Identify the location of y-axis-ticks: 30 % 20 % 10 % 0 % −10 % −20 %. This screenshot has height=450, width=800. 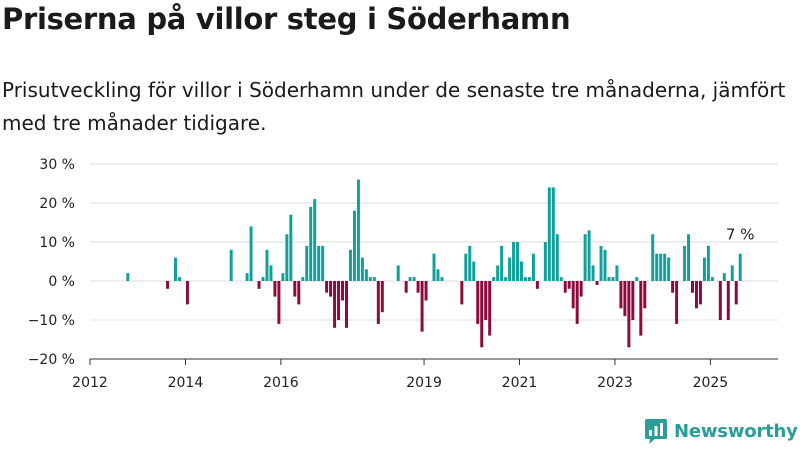
(51, 262).